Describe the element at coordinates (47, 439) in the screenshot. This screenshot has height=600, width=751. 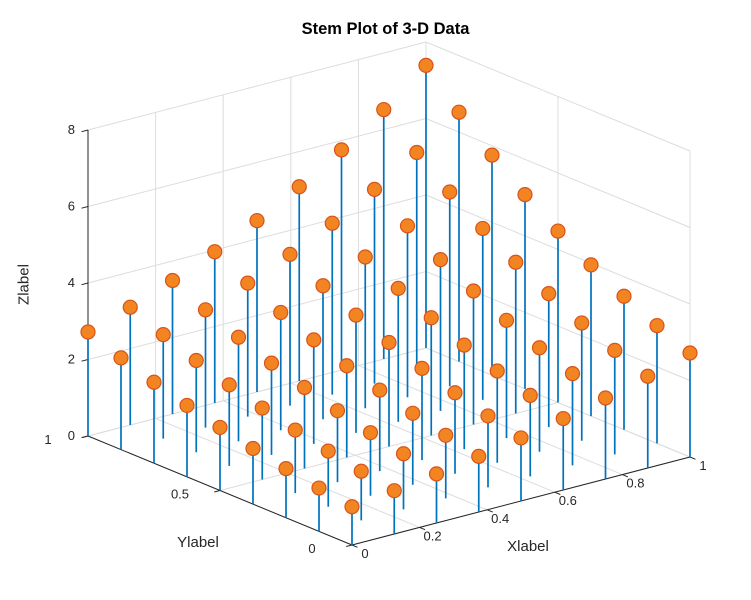
I see `y-tick-label: 1` at that location.